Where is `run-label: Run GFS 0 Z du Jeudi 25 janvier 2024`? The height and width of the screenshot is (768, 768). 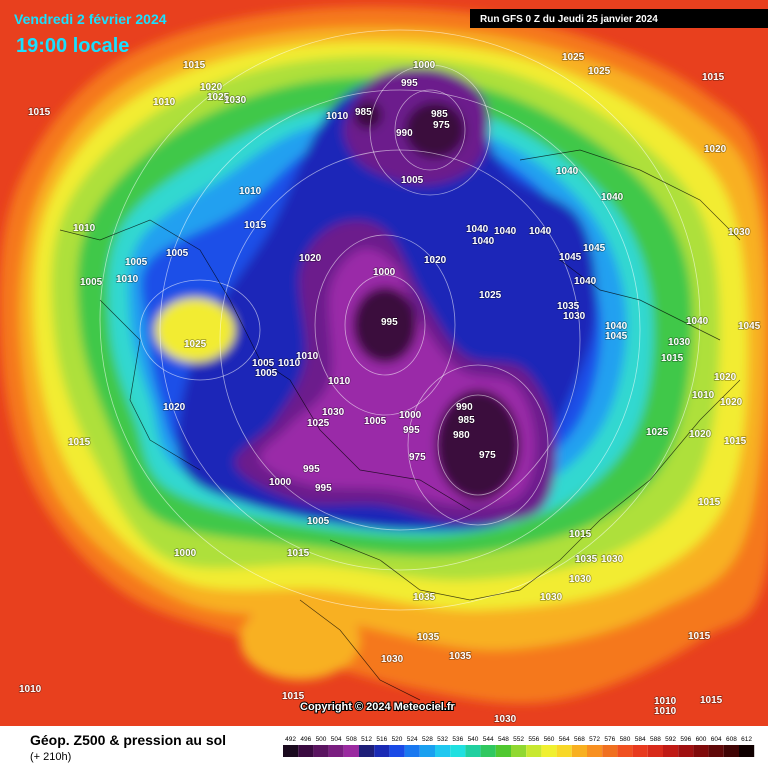
run-label: Run GFS 0 Z du Jeudi 25 janvier 2024 is located at coordinates (569, 19).